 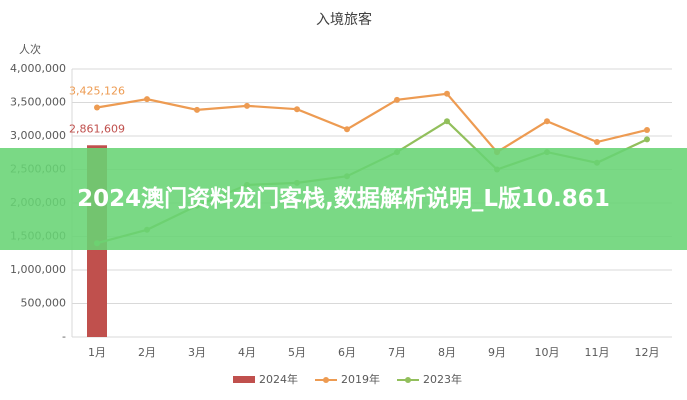 I want to click on x-tick-label: 6月, so click(x=347, y=352).